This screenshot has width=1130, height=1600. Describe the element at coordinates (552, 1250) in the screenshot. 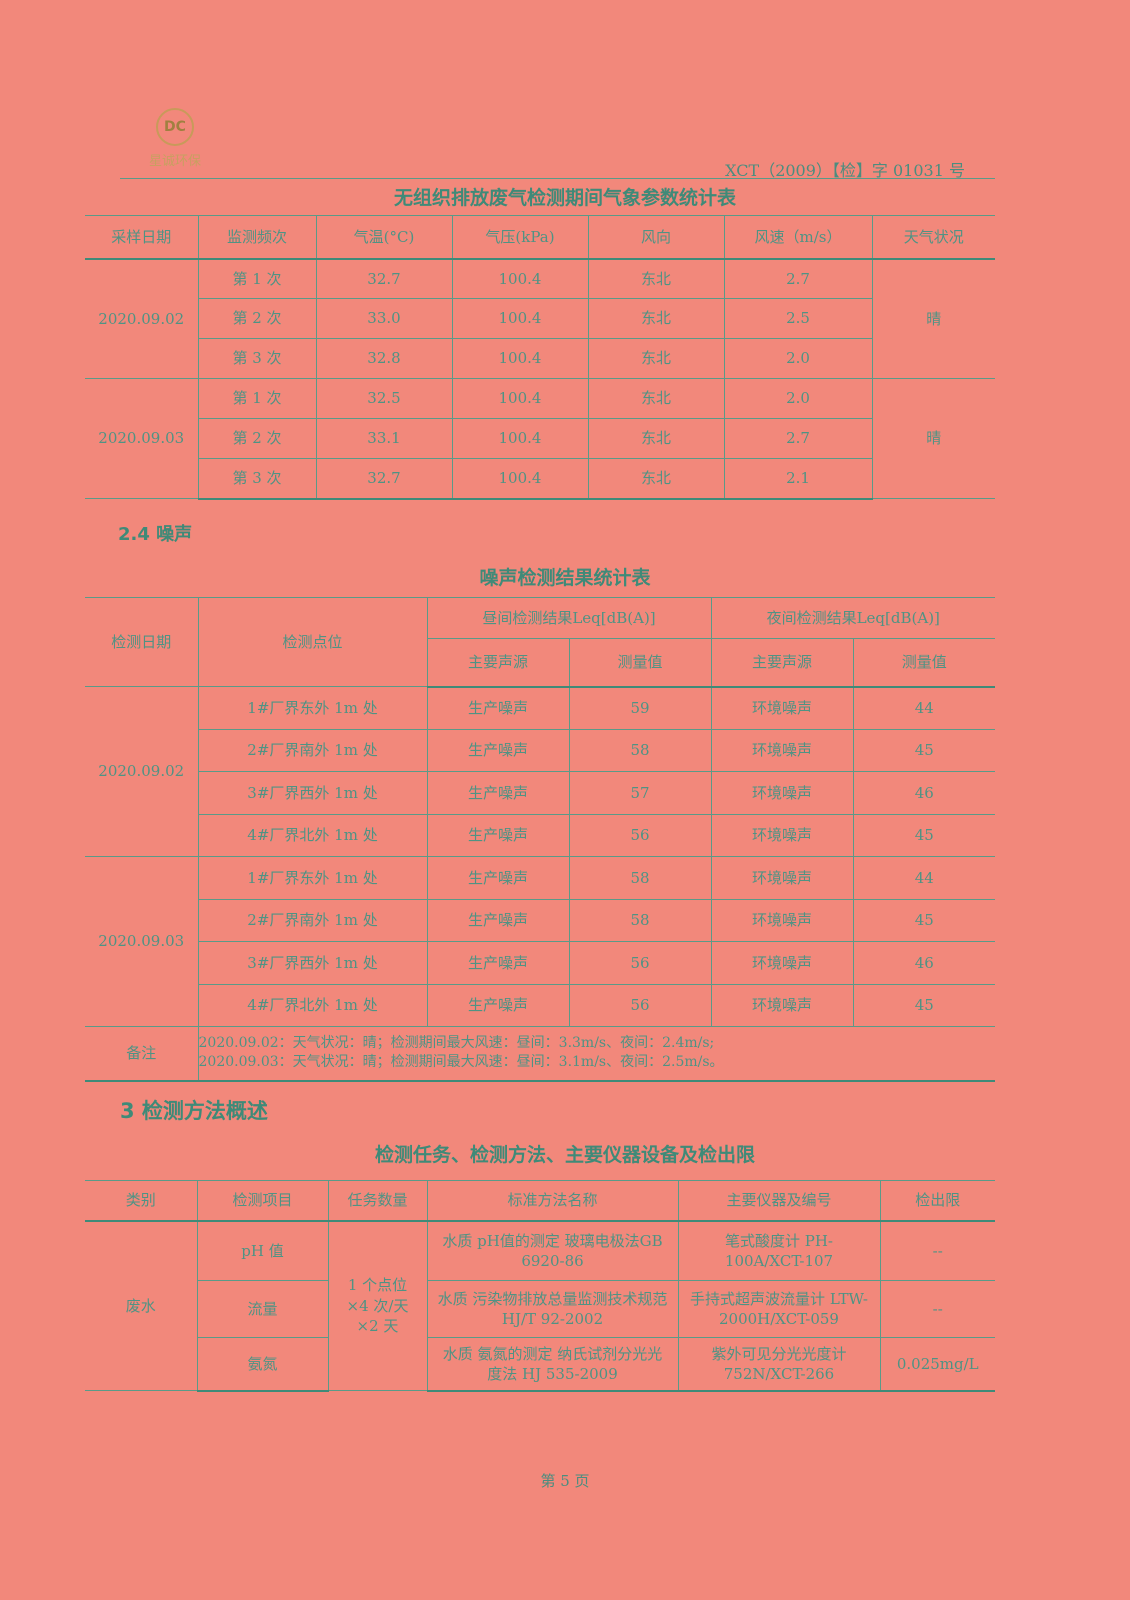

I see `method-cell: 水质 pH值的测定 玻璃电极法GB 6920-86` at that location.